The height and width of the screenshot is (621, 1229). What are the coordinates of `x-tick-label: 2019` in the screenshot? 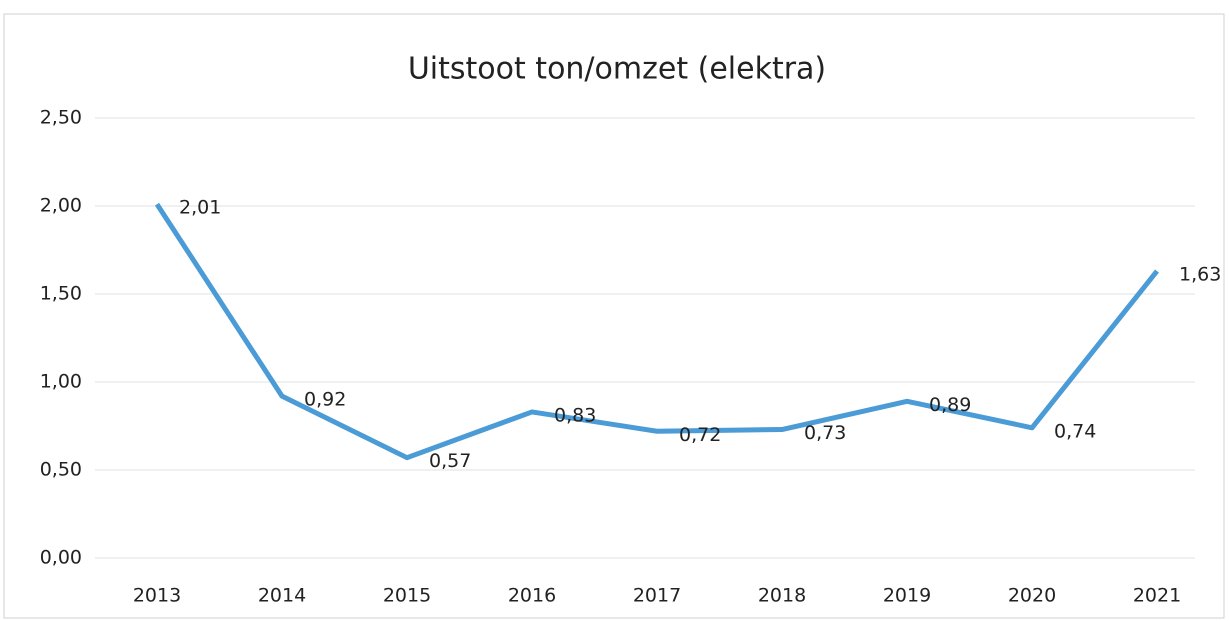 It's located at (907, 596).